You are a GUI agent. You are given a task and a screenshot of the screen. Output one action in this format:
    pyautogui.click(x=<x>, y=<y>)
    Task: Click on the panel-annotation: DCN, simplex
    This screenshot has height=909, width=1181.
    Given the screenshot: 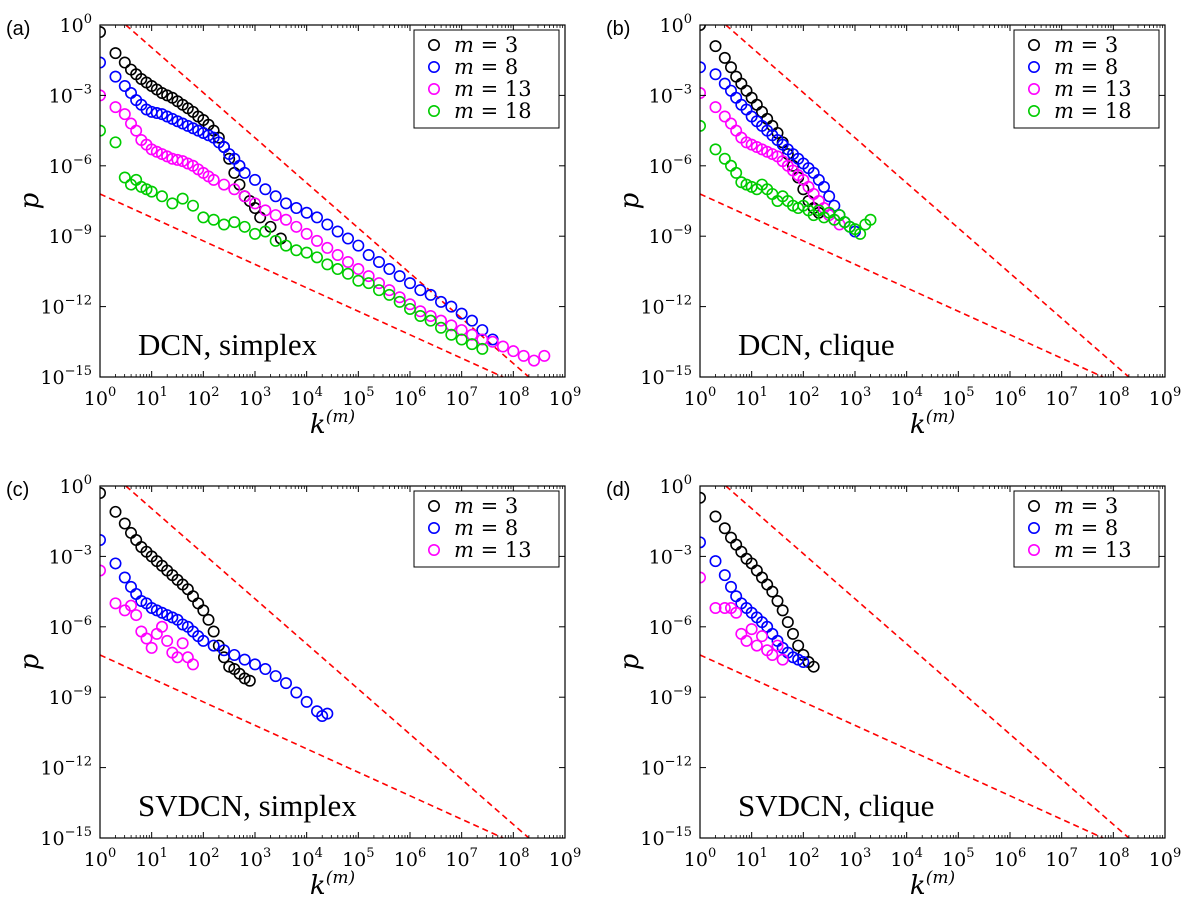 What is the action you would take?
    pyautogui.click(x=228, y=344)
    